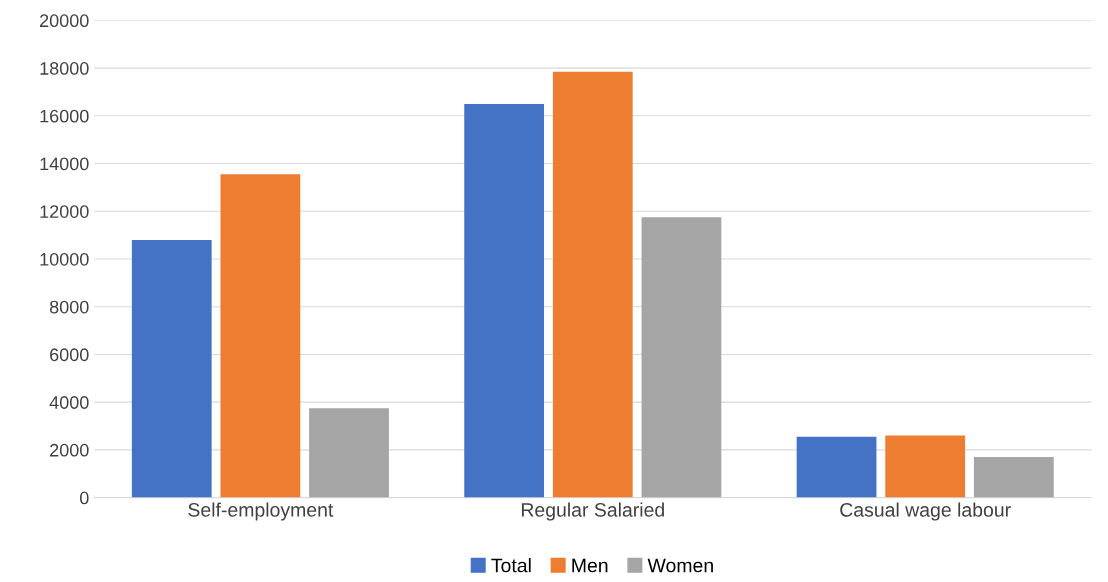  Describe the element at coordinates (69, 402) in the screenshot. I see `y-tick-label: 4000` at that location.